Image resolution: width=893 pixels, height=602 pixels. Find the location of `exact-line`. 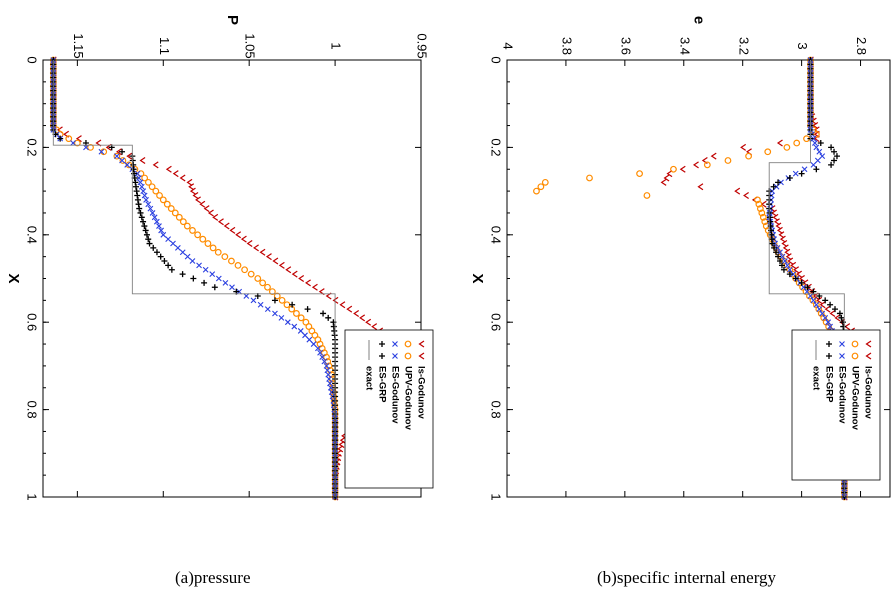

exact-line is located at coordinates (806, 278).